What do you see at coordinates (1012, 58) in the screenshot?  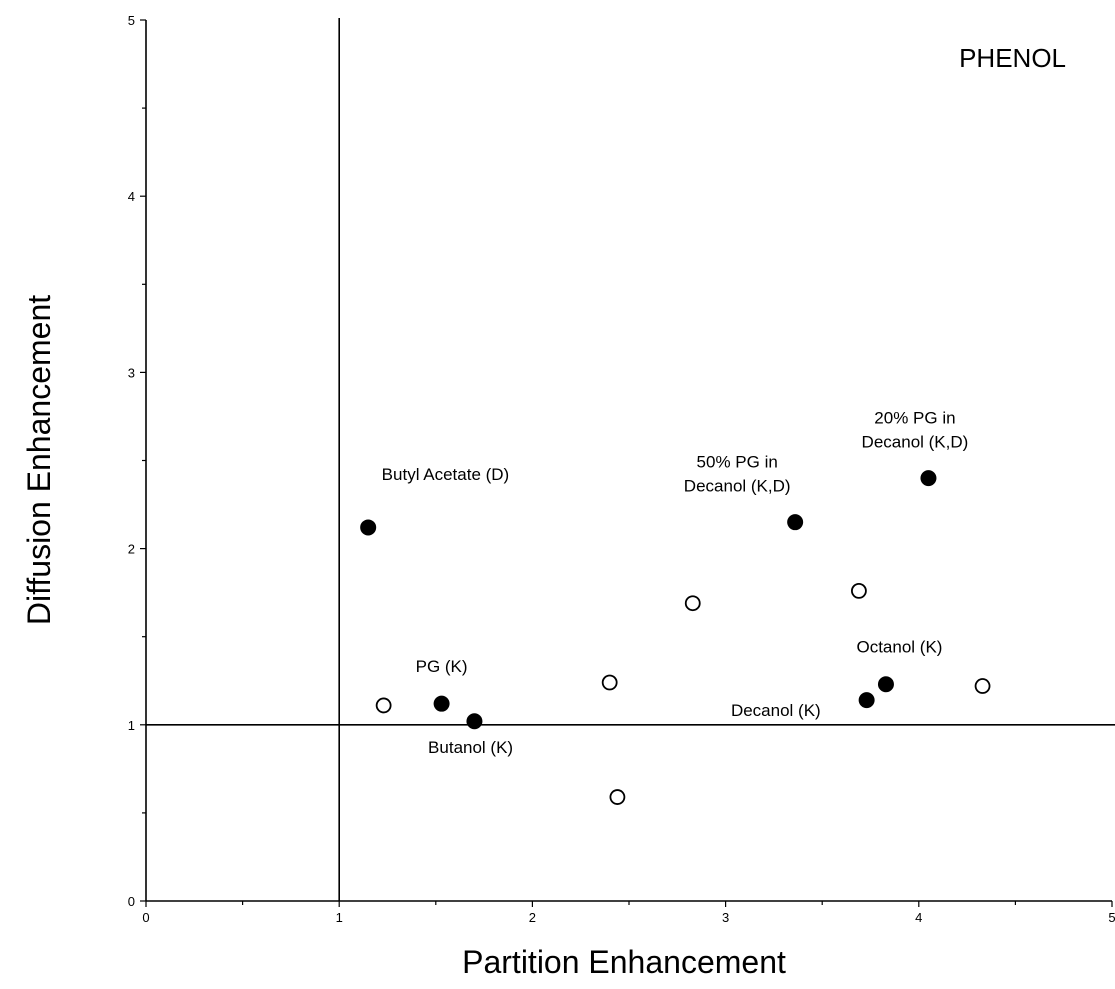 I see `chart-title: PHENOL` at bounding box center [1012, 58].